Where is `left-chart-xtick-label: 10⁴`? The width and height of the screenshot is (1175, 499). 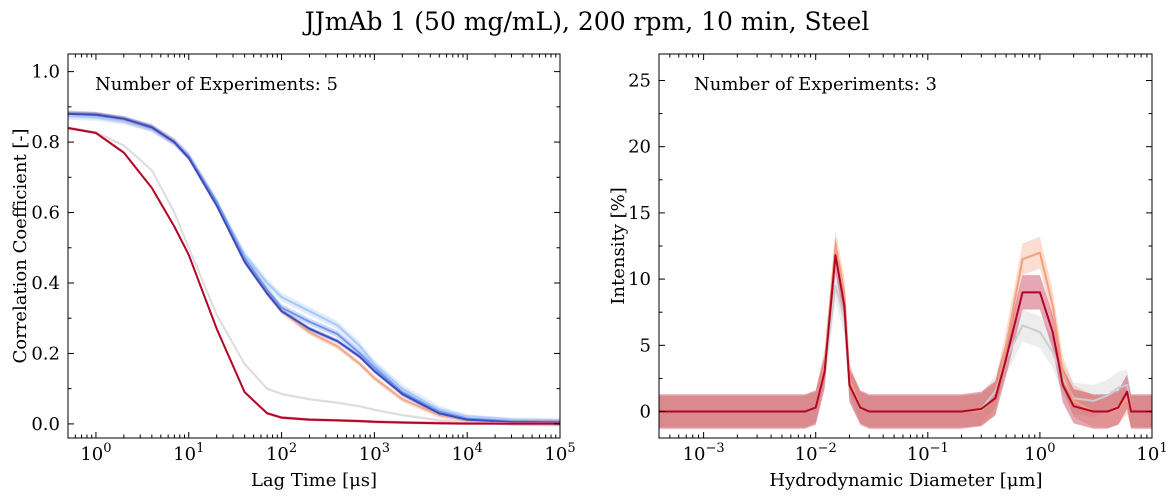
left-chart-xtick-label: 10⁴ is located at coordinates (467, 453).